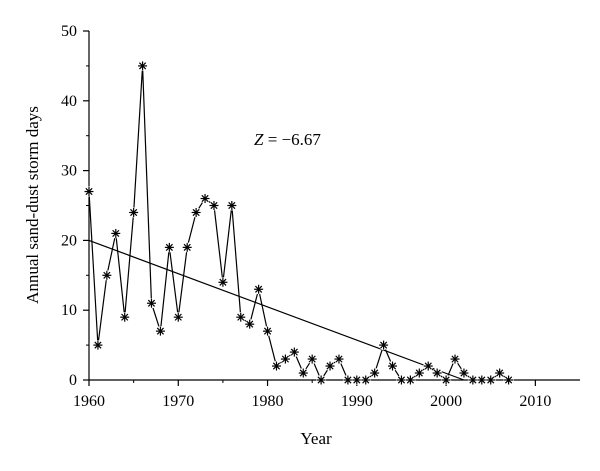  I want to click on z-statistic-annotation: Z = −6.67, so click(287, 139).